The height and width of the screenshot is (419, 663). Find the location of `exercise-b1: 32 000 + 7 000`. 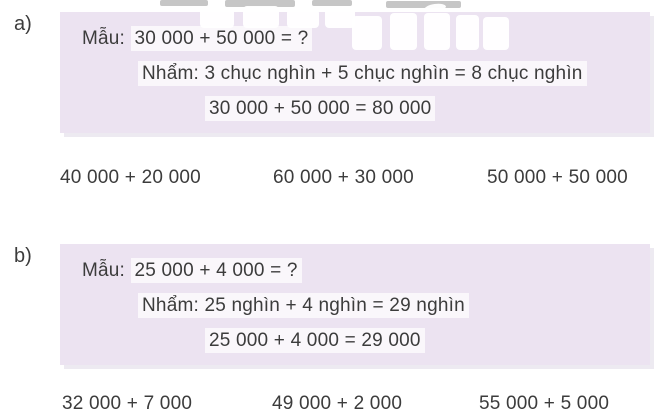

exercise-b1: 32 000 + 7 000 is located at coordinates (127, 403).